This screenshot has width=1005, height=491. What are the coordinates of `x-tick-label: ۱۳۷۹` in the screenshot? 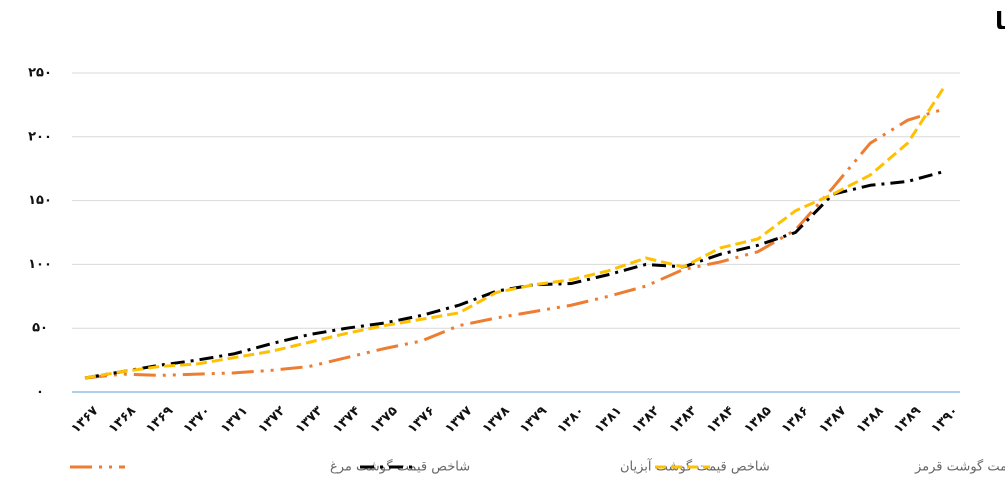 It's located at (533, 419).